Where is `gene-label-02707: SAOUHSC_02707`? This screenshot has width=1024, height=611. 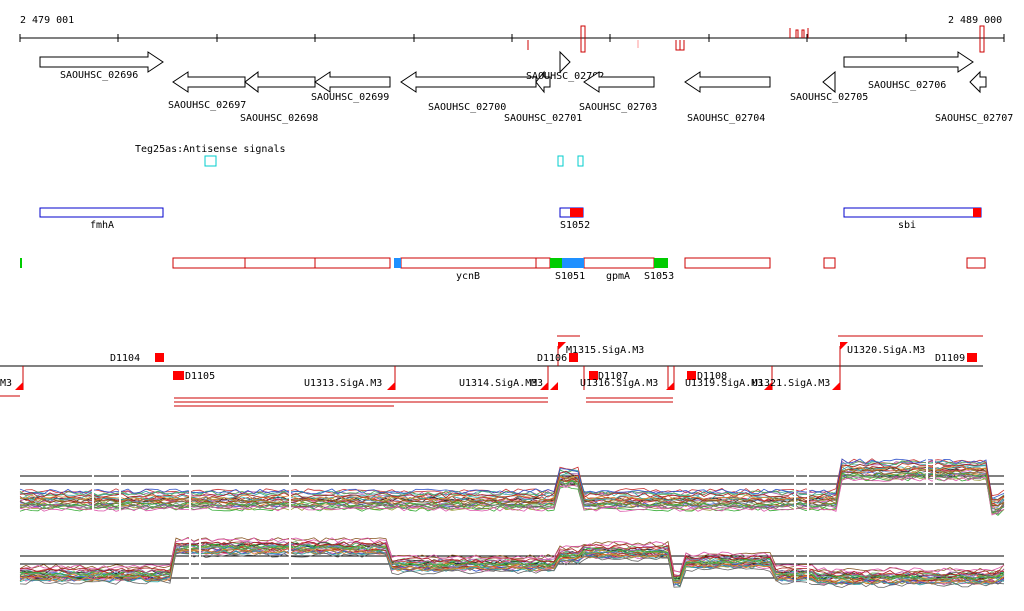 gene-label-02707: SAOUHSC_02707 is located at coordinates (974, 118).